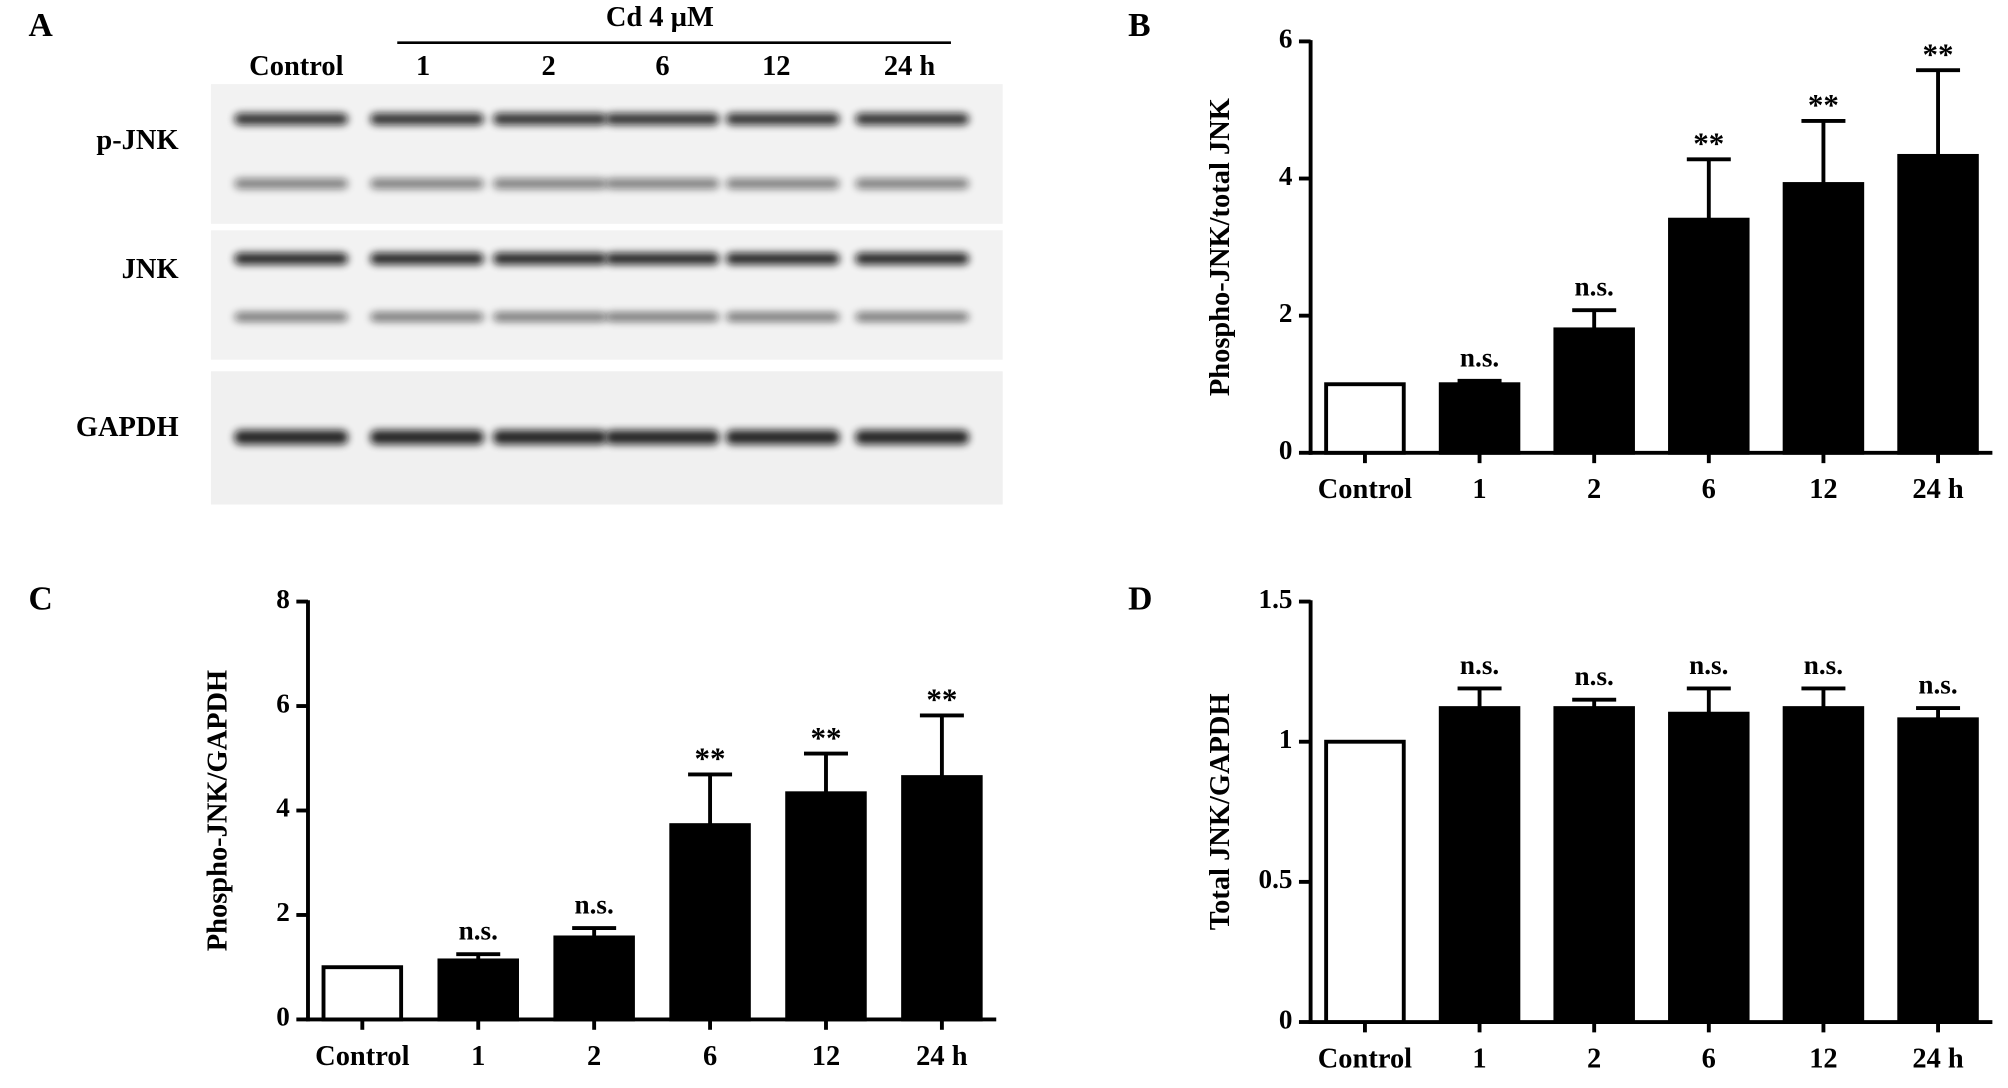  What do you see at coordinates (660, 17) in the screenshot?
I see `treatment-label: Cd 4 µM` at bounding box center [660, 17].